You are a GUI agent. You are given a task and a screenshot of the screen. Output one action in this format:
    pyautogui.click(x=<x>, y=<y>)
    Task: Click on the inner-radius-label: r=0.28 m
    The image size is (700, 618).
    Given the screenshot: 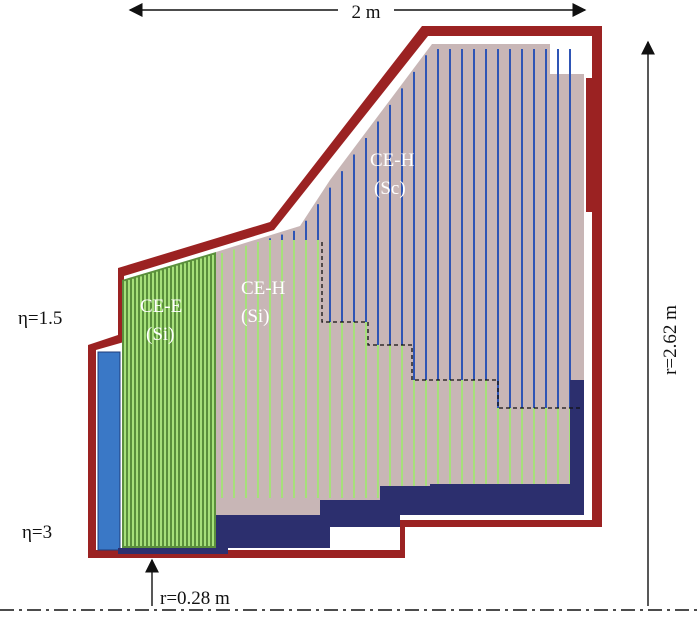 What is the action you would take?
    pyautogui.click(x=195, y=598)
    